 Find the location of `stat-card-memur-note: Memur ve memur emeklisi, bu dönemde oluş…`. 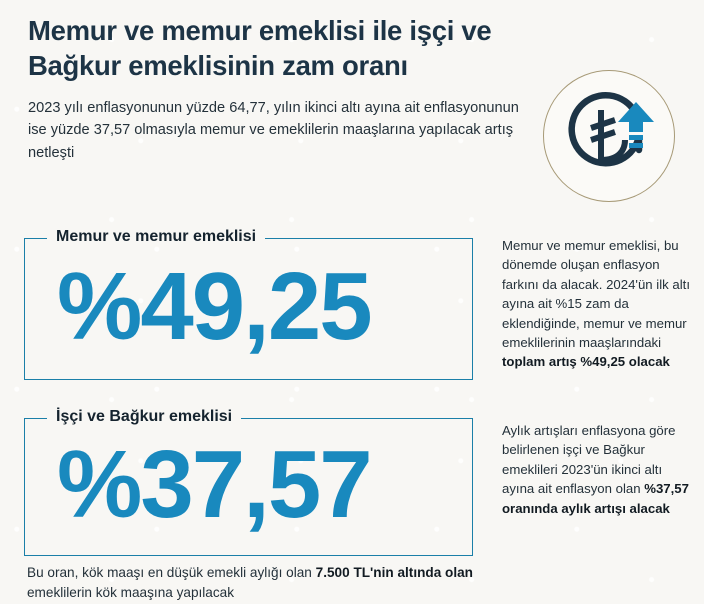

stat-card-memur-note: Memur ve memur emeklisi, bu dönemde oluş… is located at coordinates (596, 304).